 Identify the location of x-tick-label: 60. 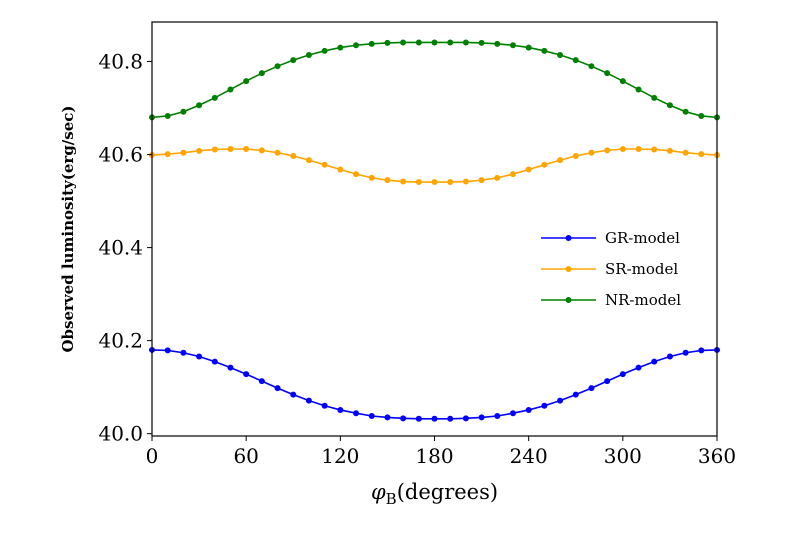
(245, 456).